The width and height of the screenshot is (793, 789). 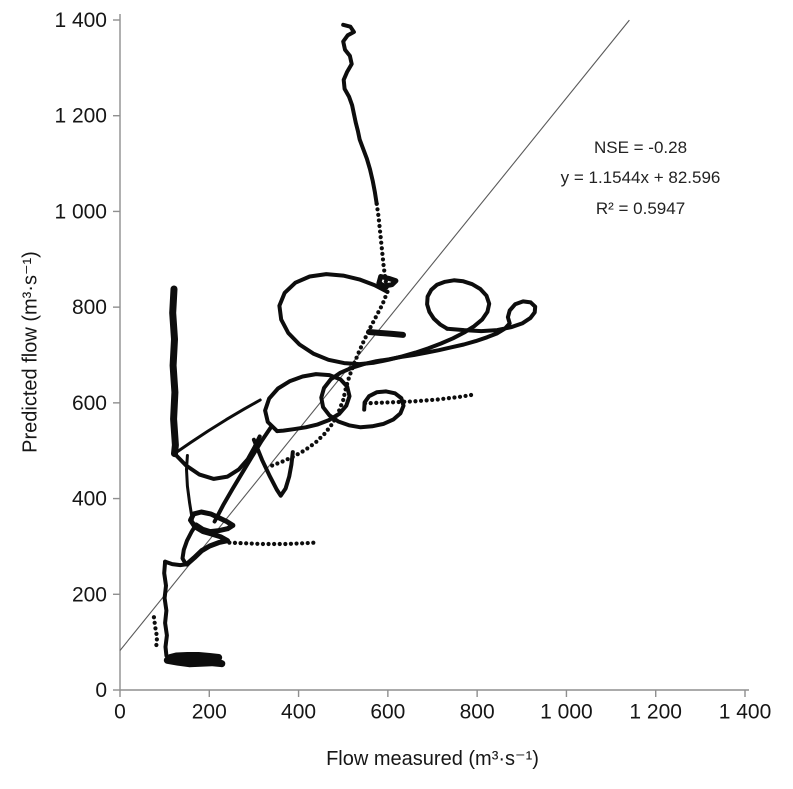 I want to click on x-tick-label: 800, so click(x=477, y=711).